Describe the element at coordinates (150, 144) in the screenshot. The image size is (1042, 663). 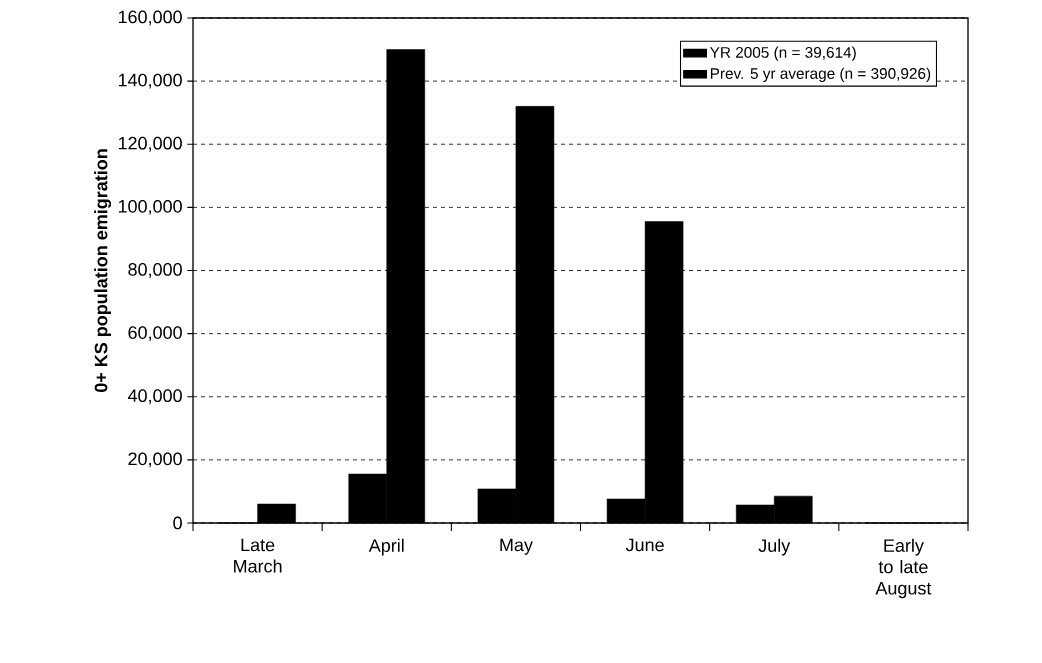
I see `y-tick-label: 120,000` at that location.